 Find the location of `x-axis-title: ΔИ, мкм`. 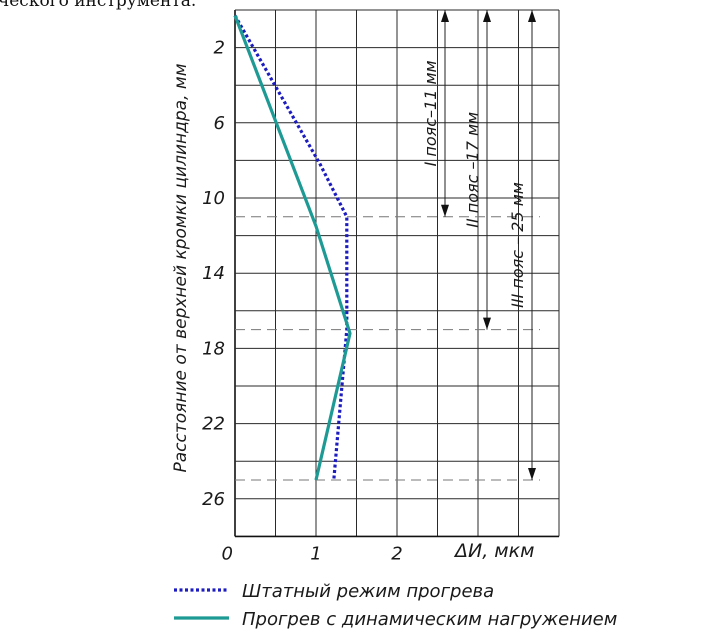

x-axis-title: ΔИ, мкм is located at coordinates (493, 551).